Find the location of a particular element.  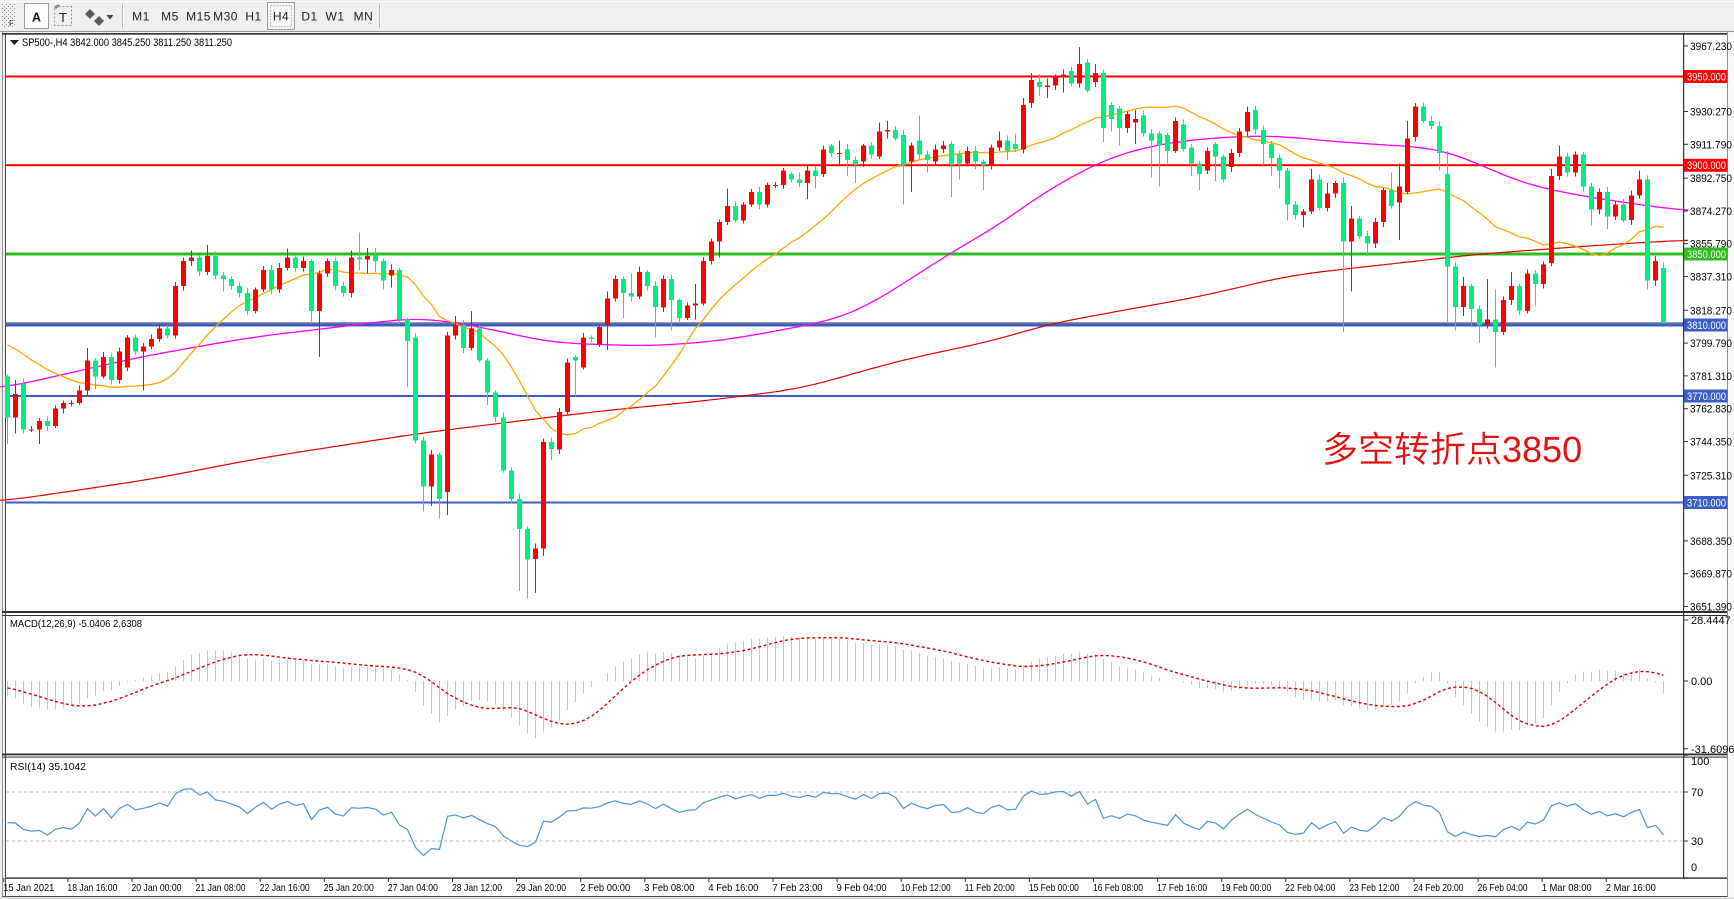

svg-text: 3725.310 is located at coordinates (1711, 476).